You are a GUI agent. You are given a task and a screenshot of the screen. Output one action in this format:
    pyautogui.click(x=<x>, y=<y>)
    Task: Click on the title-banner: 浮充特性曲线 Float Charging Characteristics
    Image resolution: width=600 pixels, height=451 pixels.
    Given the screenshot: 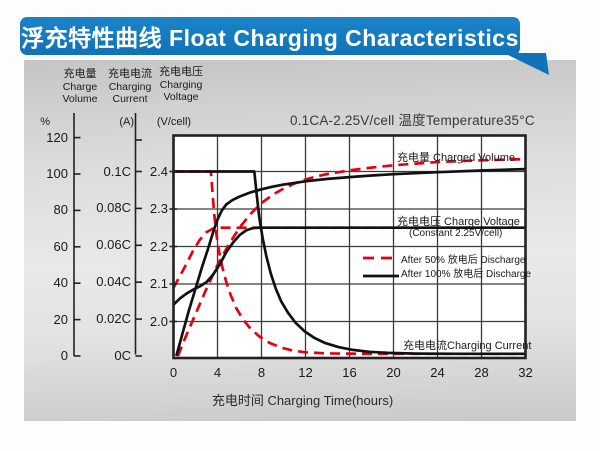 What is the action you would take?
    pyautogui.click(x=270, y=36)
    